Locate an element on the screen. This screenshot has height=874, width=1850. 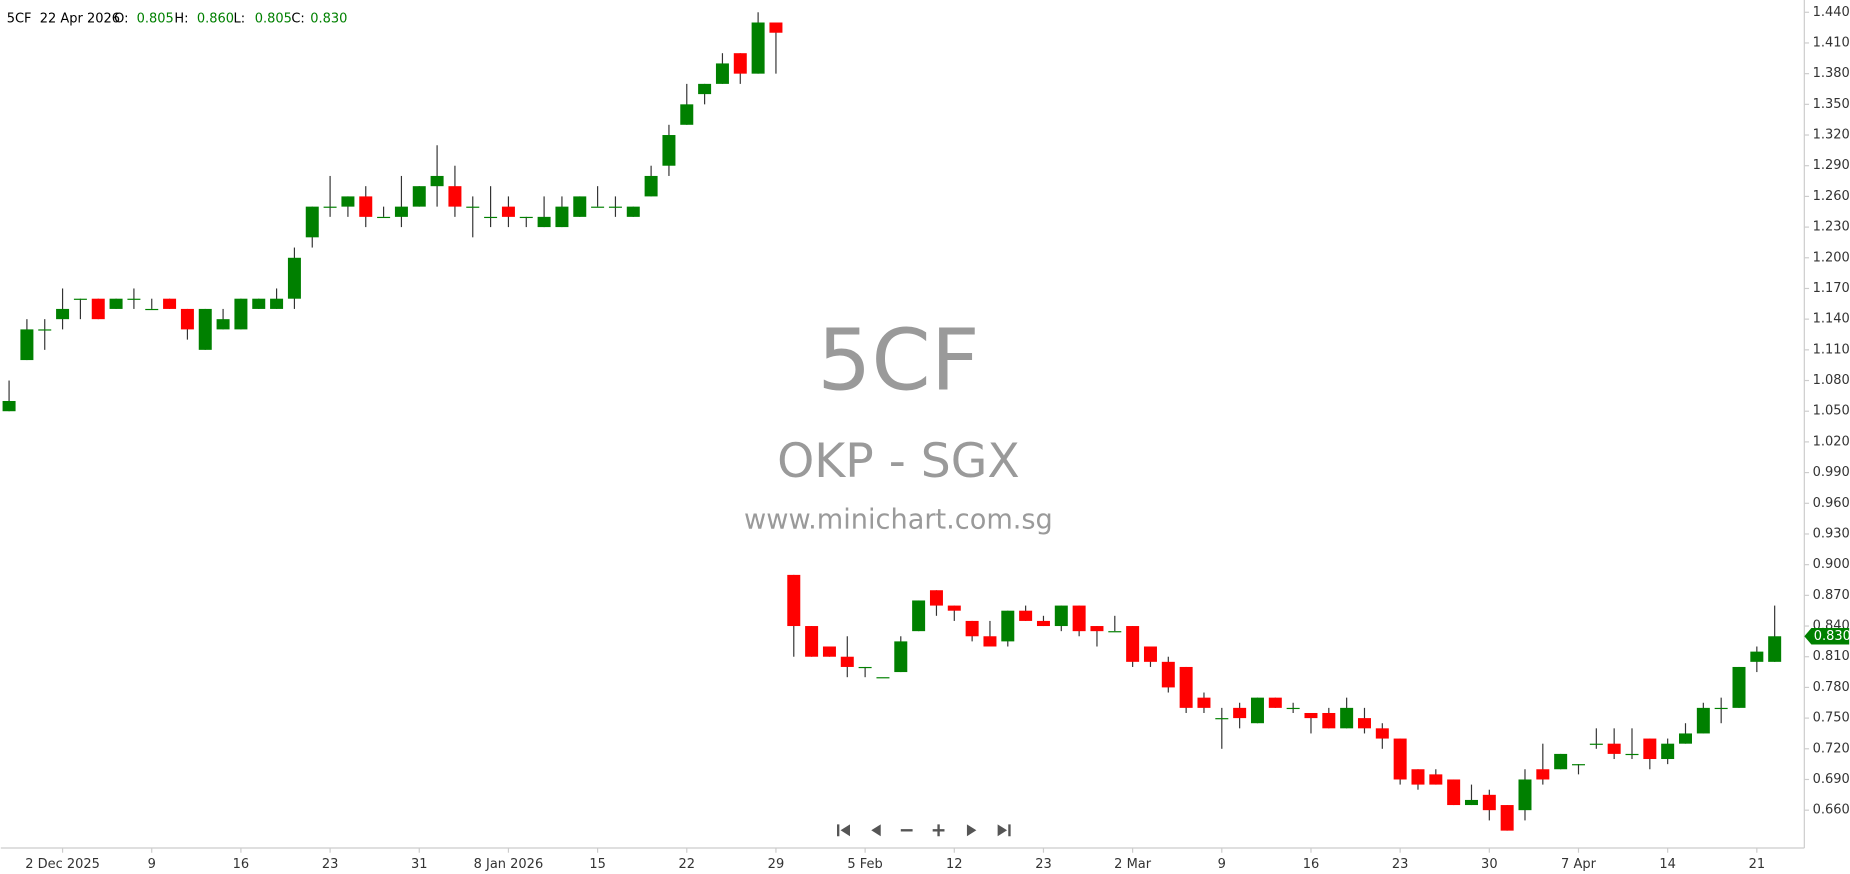
y-tick-label: 0.870 is located at coordinates (1831, 595).